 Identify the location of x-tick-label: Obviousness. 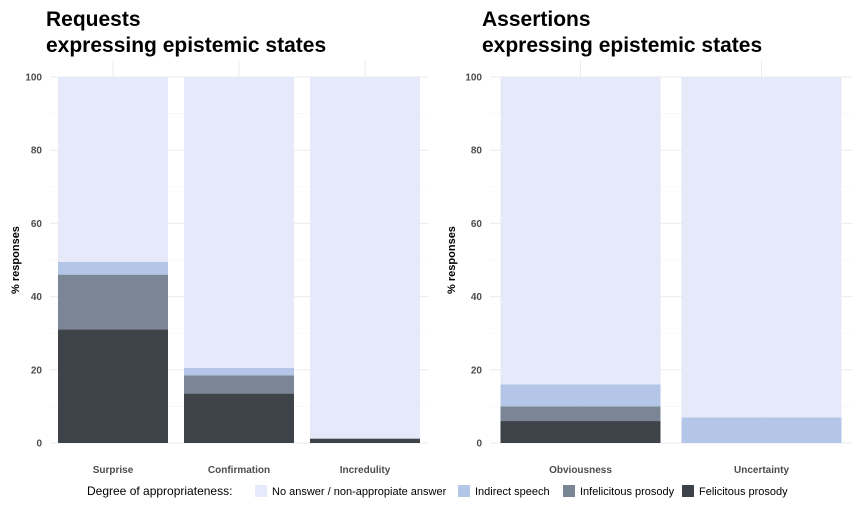
(580, 470).